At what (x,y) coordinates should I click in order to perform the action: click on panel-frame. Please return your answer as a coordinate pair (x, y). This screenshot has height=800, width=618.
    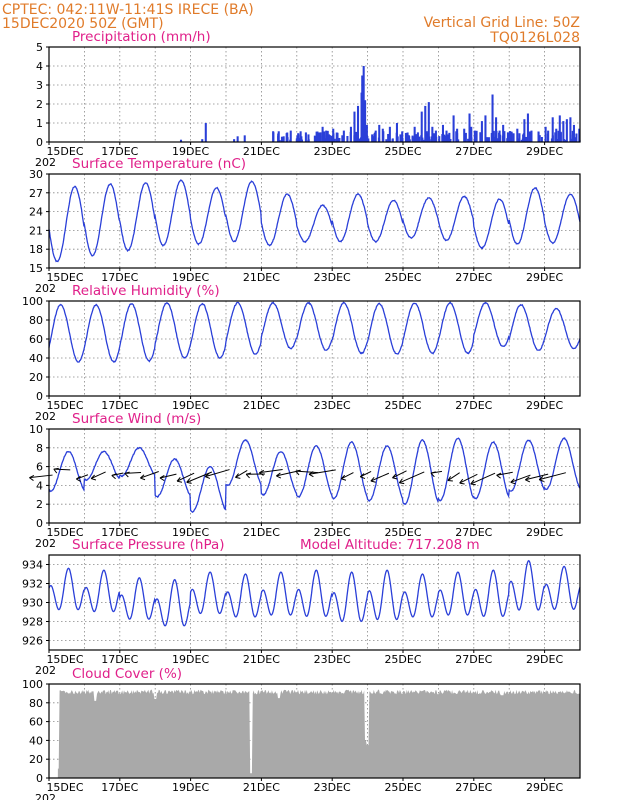
    Looking at the image, I should click on (314, 348).